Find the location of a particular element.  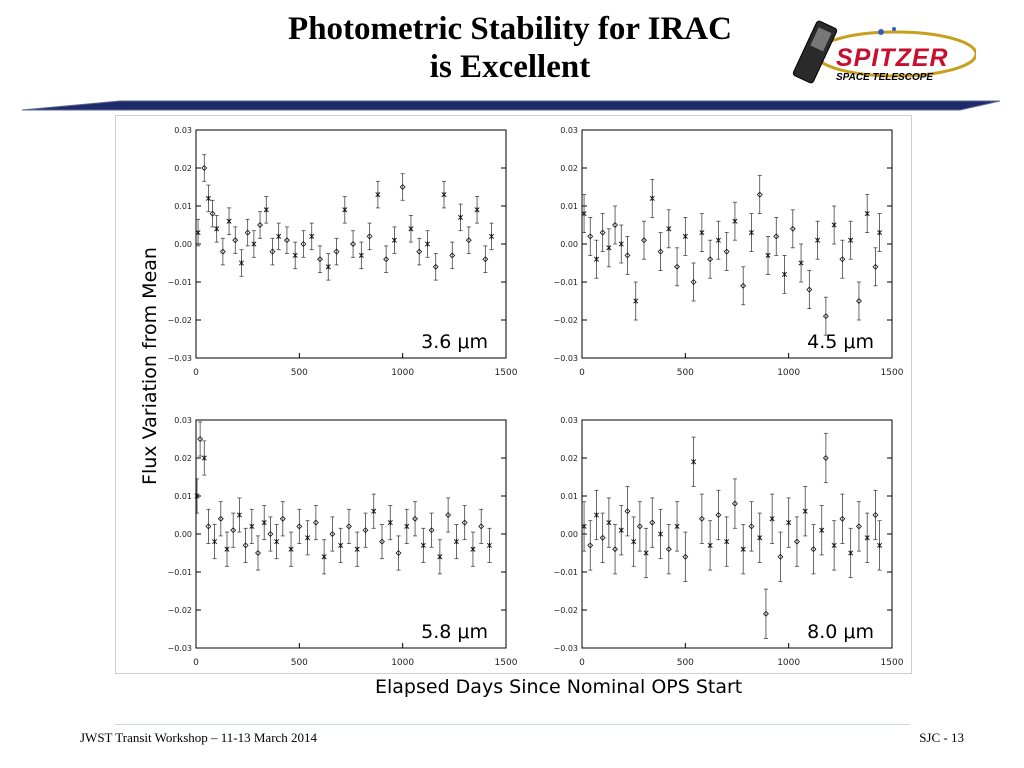

plot-frame is located at coordinates (737, 534).